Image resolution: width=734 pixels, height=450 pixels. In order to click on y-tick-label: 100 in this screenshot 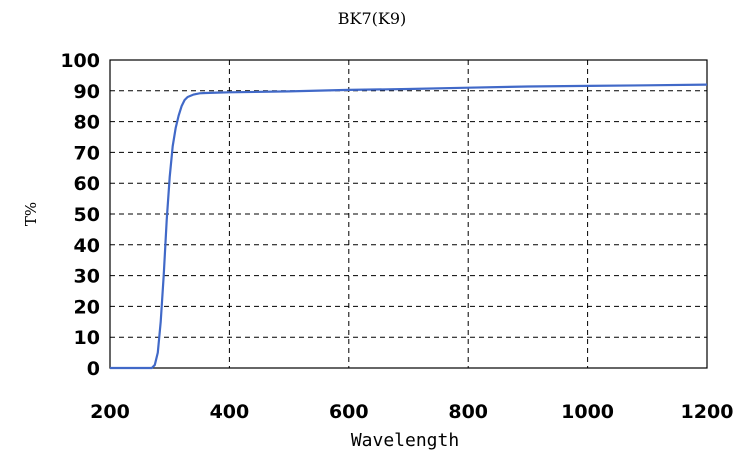, I will do `click(80, 61)`.